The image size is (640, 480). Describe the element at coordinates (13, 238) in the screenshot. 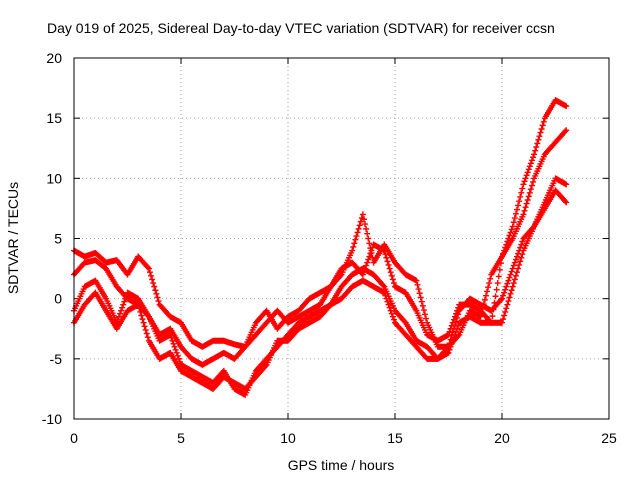

I see `y-axis-label: SDTVAR / TECUs` at that location.